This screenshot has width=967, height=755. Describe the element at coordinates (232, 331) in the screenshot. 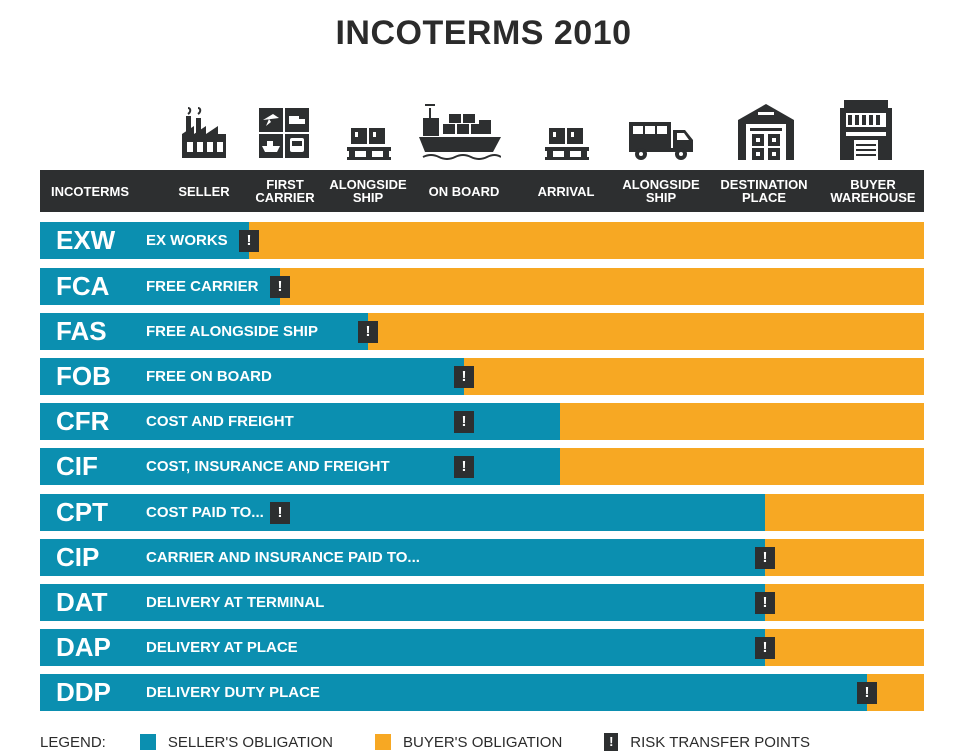

I see `term-name: FREE ALONGSIDE SHIP` at that location.